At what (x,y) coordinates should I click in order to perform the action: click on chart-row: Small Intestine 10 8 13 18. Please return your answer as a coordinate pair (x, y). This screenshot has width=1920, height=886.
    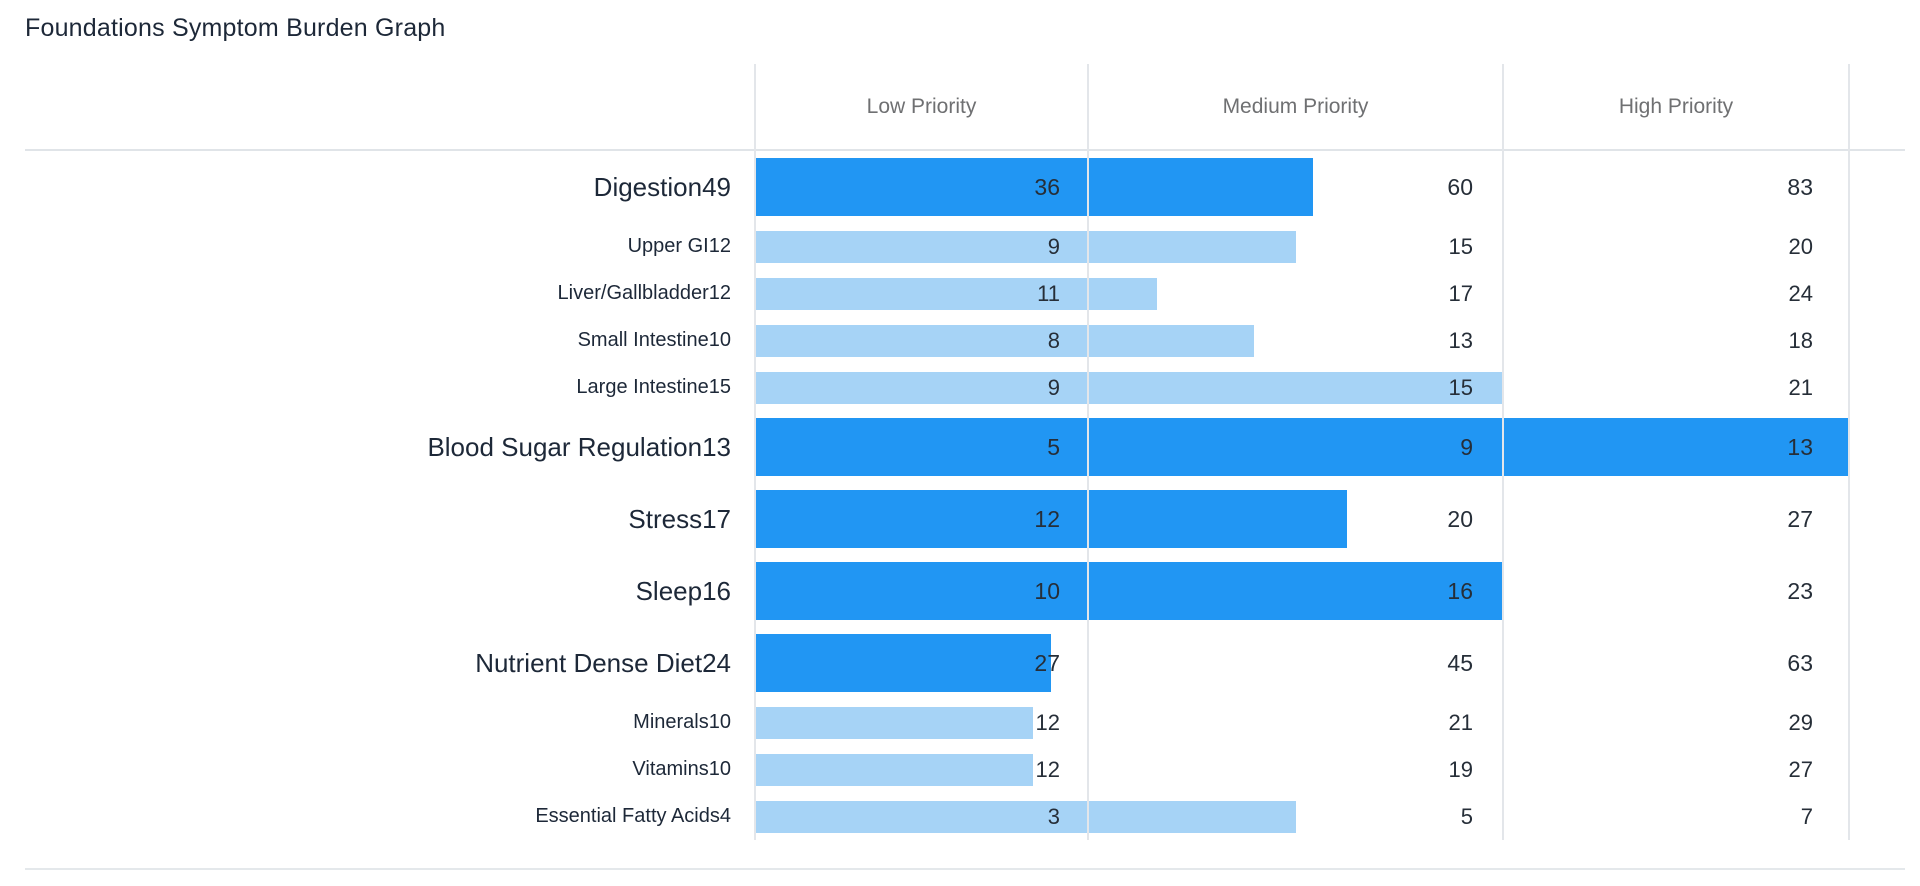
    Looking at the image, I should click on (960, 340).